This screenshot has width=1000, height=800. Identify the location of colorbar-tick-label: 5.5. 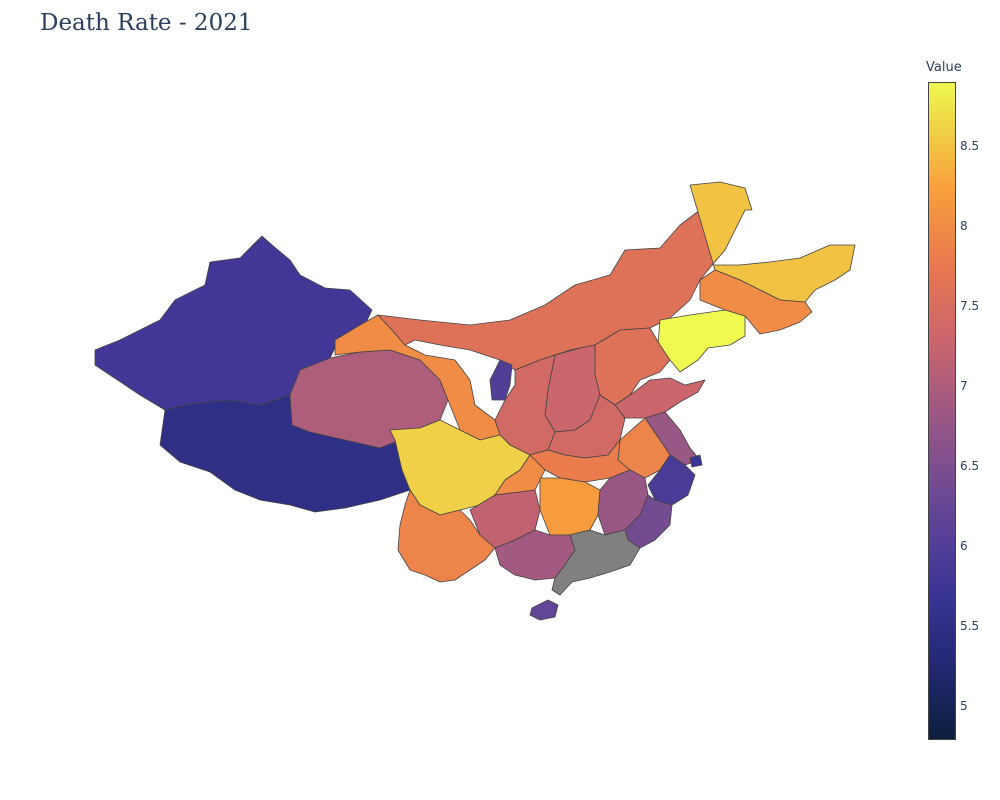
(970, 626).